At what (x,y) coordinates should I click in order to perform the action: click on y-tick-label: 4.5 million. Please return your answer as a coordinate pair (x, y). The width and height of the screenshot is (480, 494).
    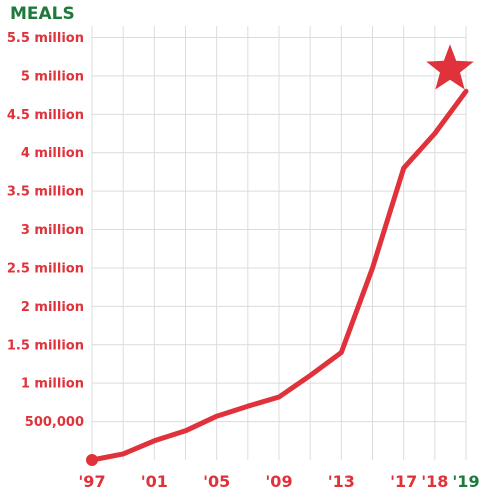
    Looking at the image, I should click on (45, 115).